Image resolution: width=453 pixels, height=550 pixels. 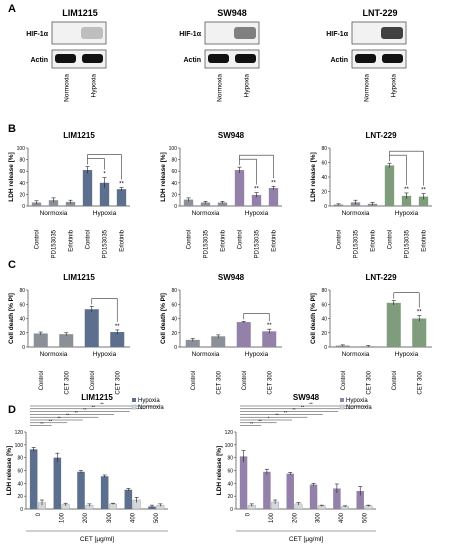 I want to click on chart-title: LNT-229, so click(x=381, y=277).